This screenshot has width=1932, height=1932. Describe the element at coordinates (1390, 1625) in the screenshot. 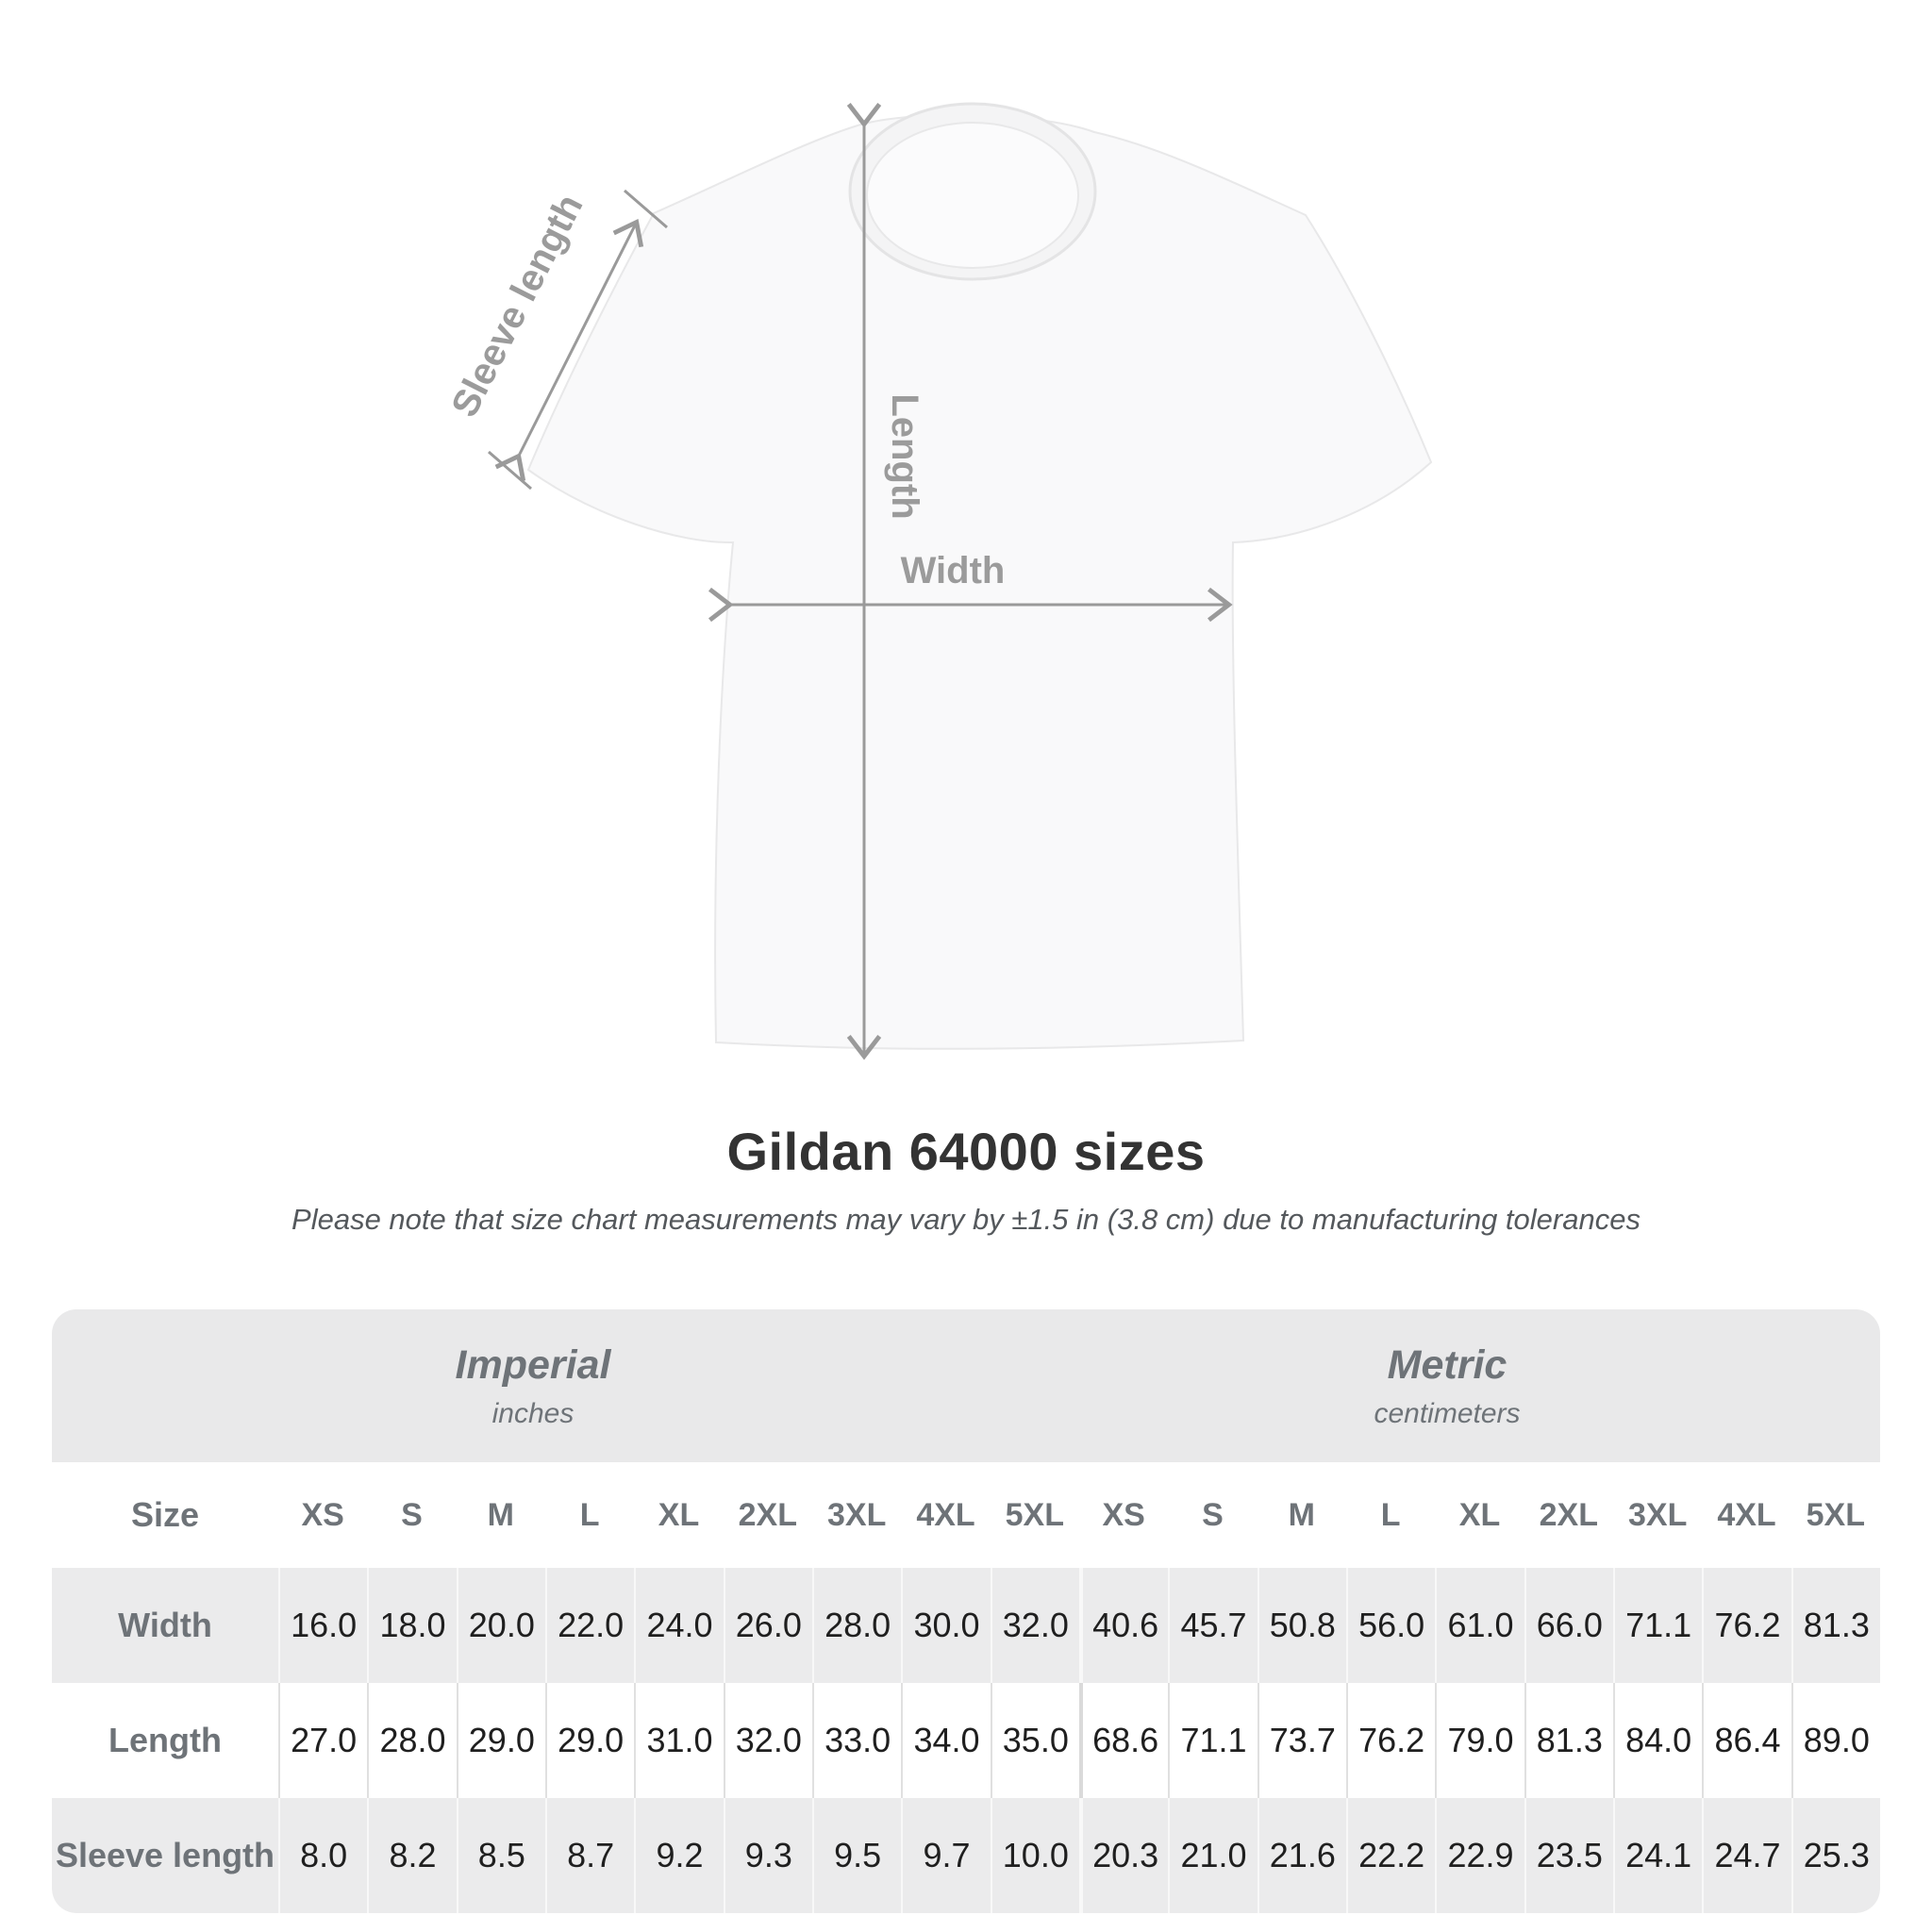

I see `table-cell: 56.0` at that location.